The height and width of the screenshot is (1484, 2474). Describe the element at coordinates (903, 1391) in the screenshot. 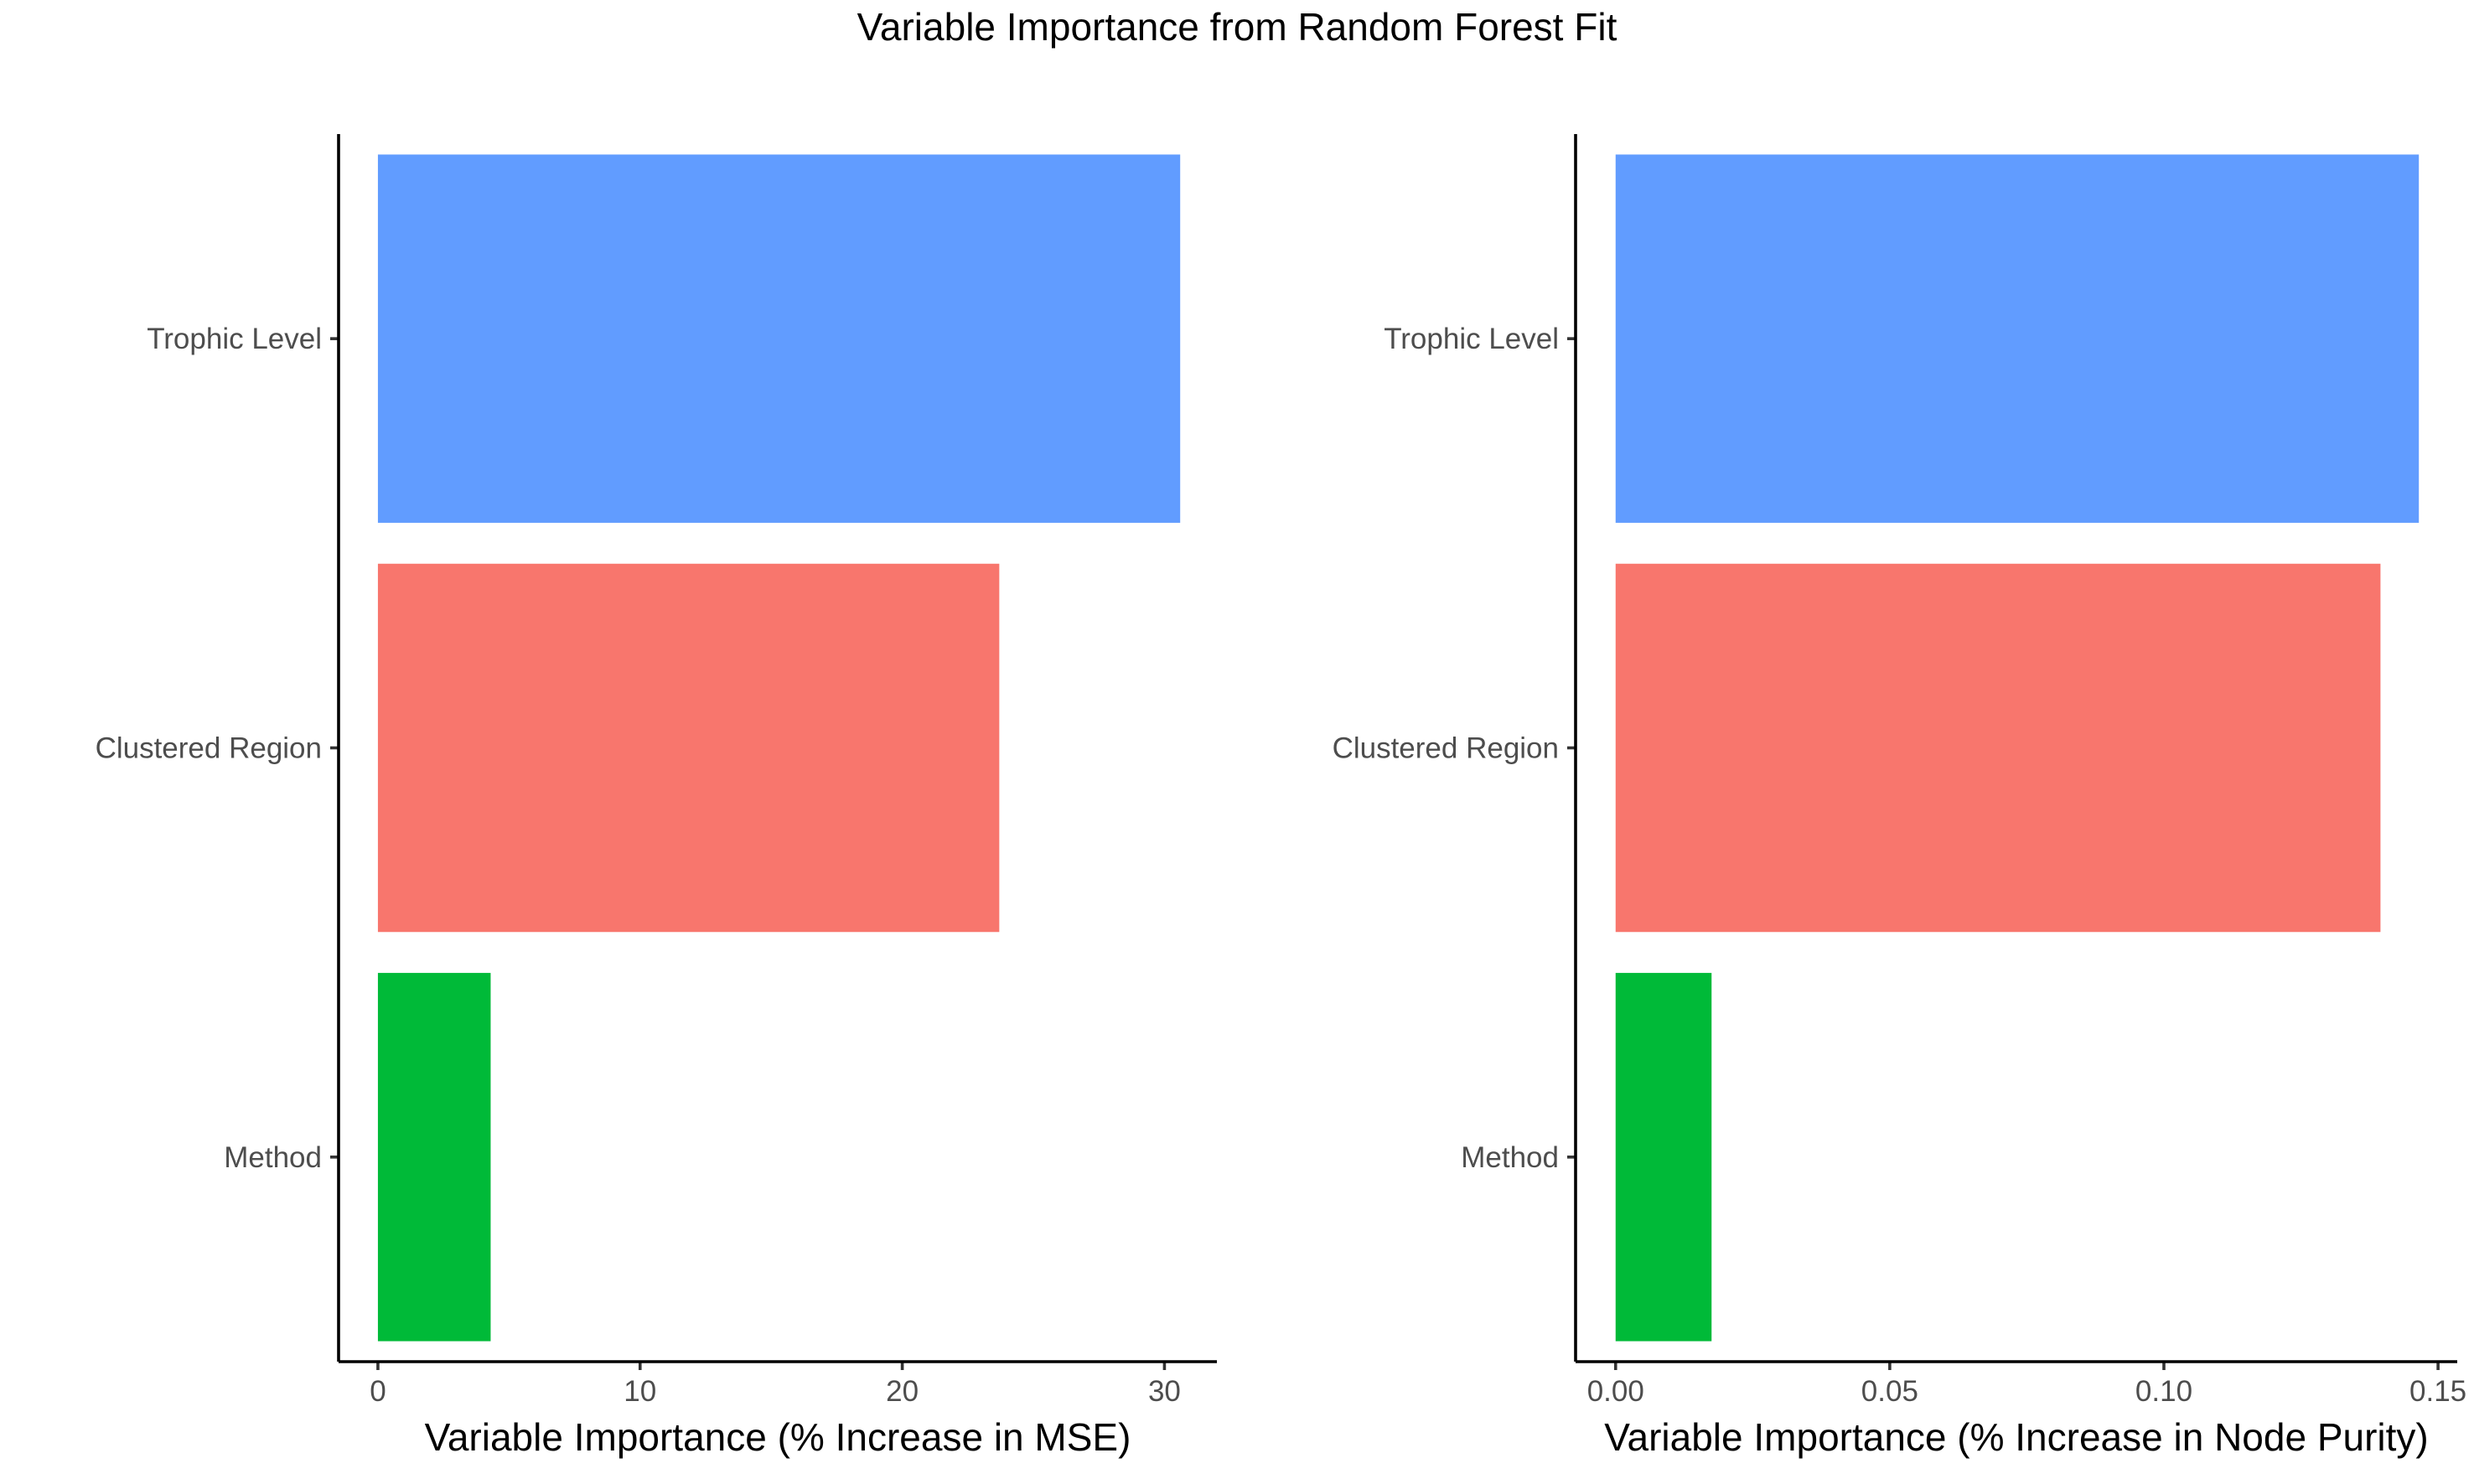

I see `x-tick-label: 20` at that location.